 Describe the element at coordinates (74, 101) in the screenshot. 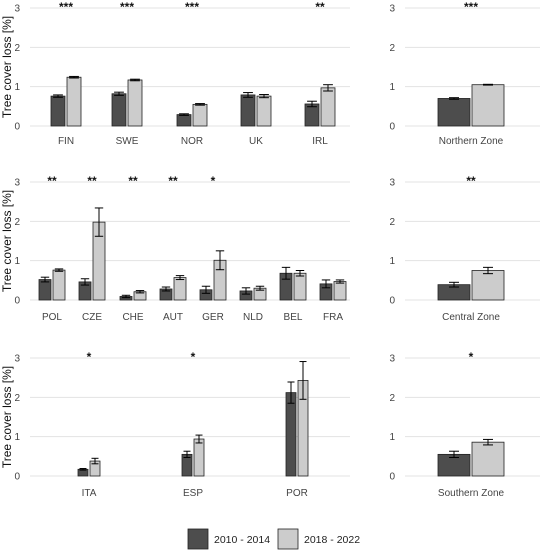

I see `bar-fin-2018-2022` at that location.